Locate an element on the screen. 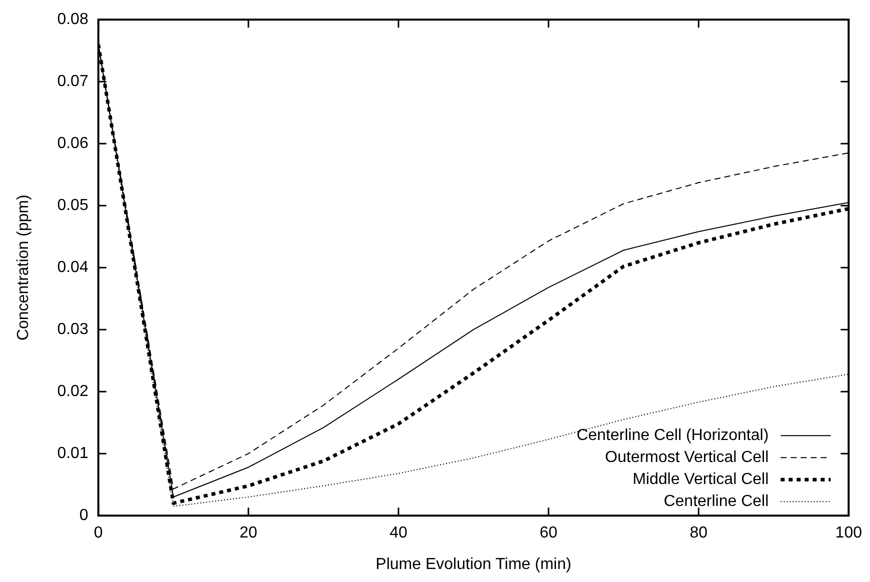  y-tick-label: 0.03 is located at coordinates (72, 329).